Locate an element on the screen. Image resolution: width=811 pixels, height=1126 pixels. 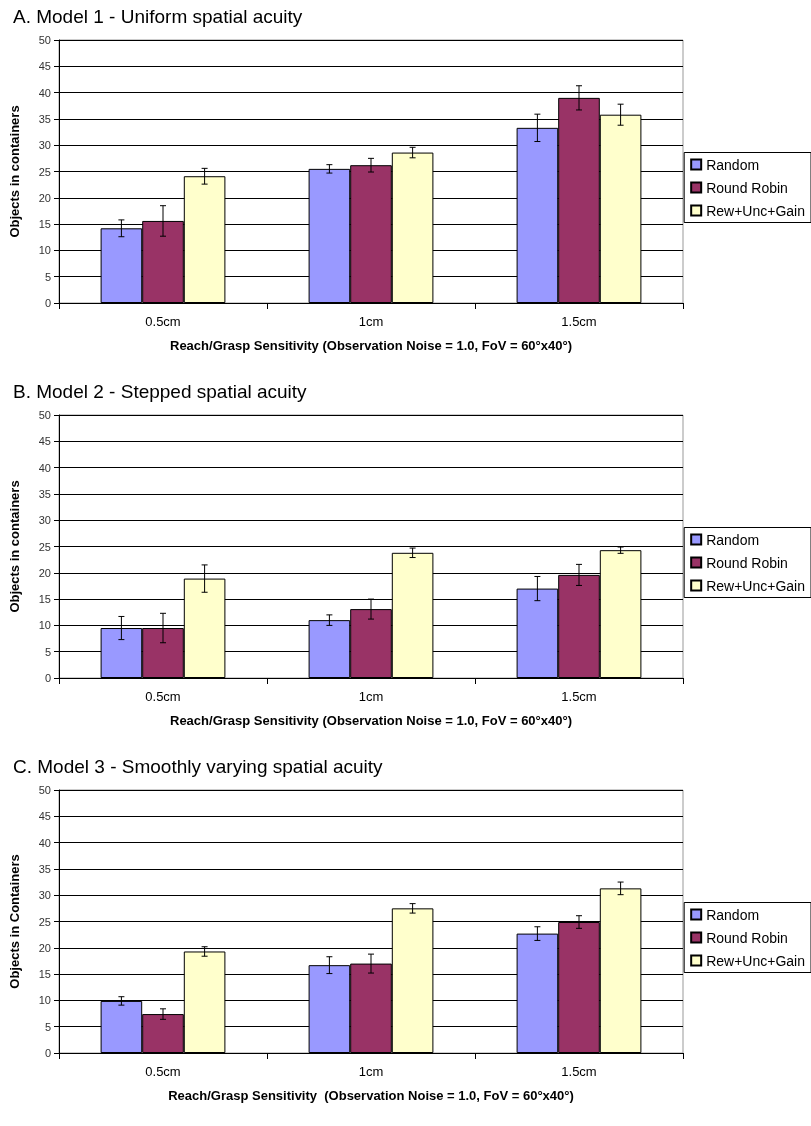
chart-title: C. Model 3 - Smoothly varying spatial acuity is located at coordinates (198, 766).